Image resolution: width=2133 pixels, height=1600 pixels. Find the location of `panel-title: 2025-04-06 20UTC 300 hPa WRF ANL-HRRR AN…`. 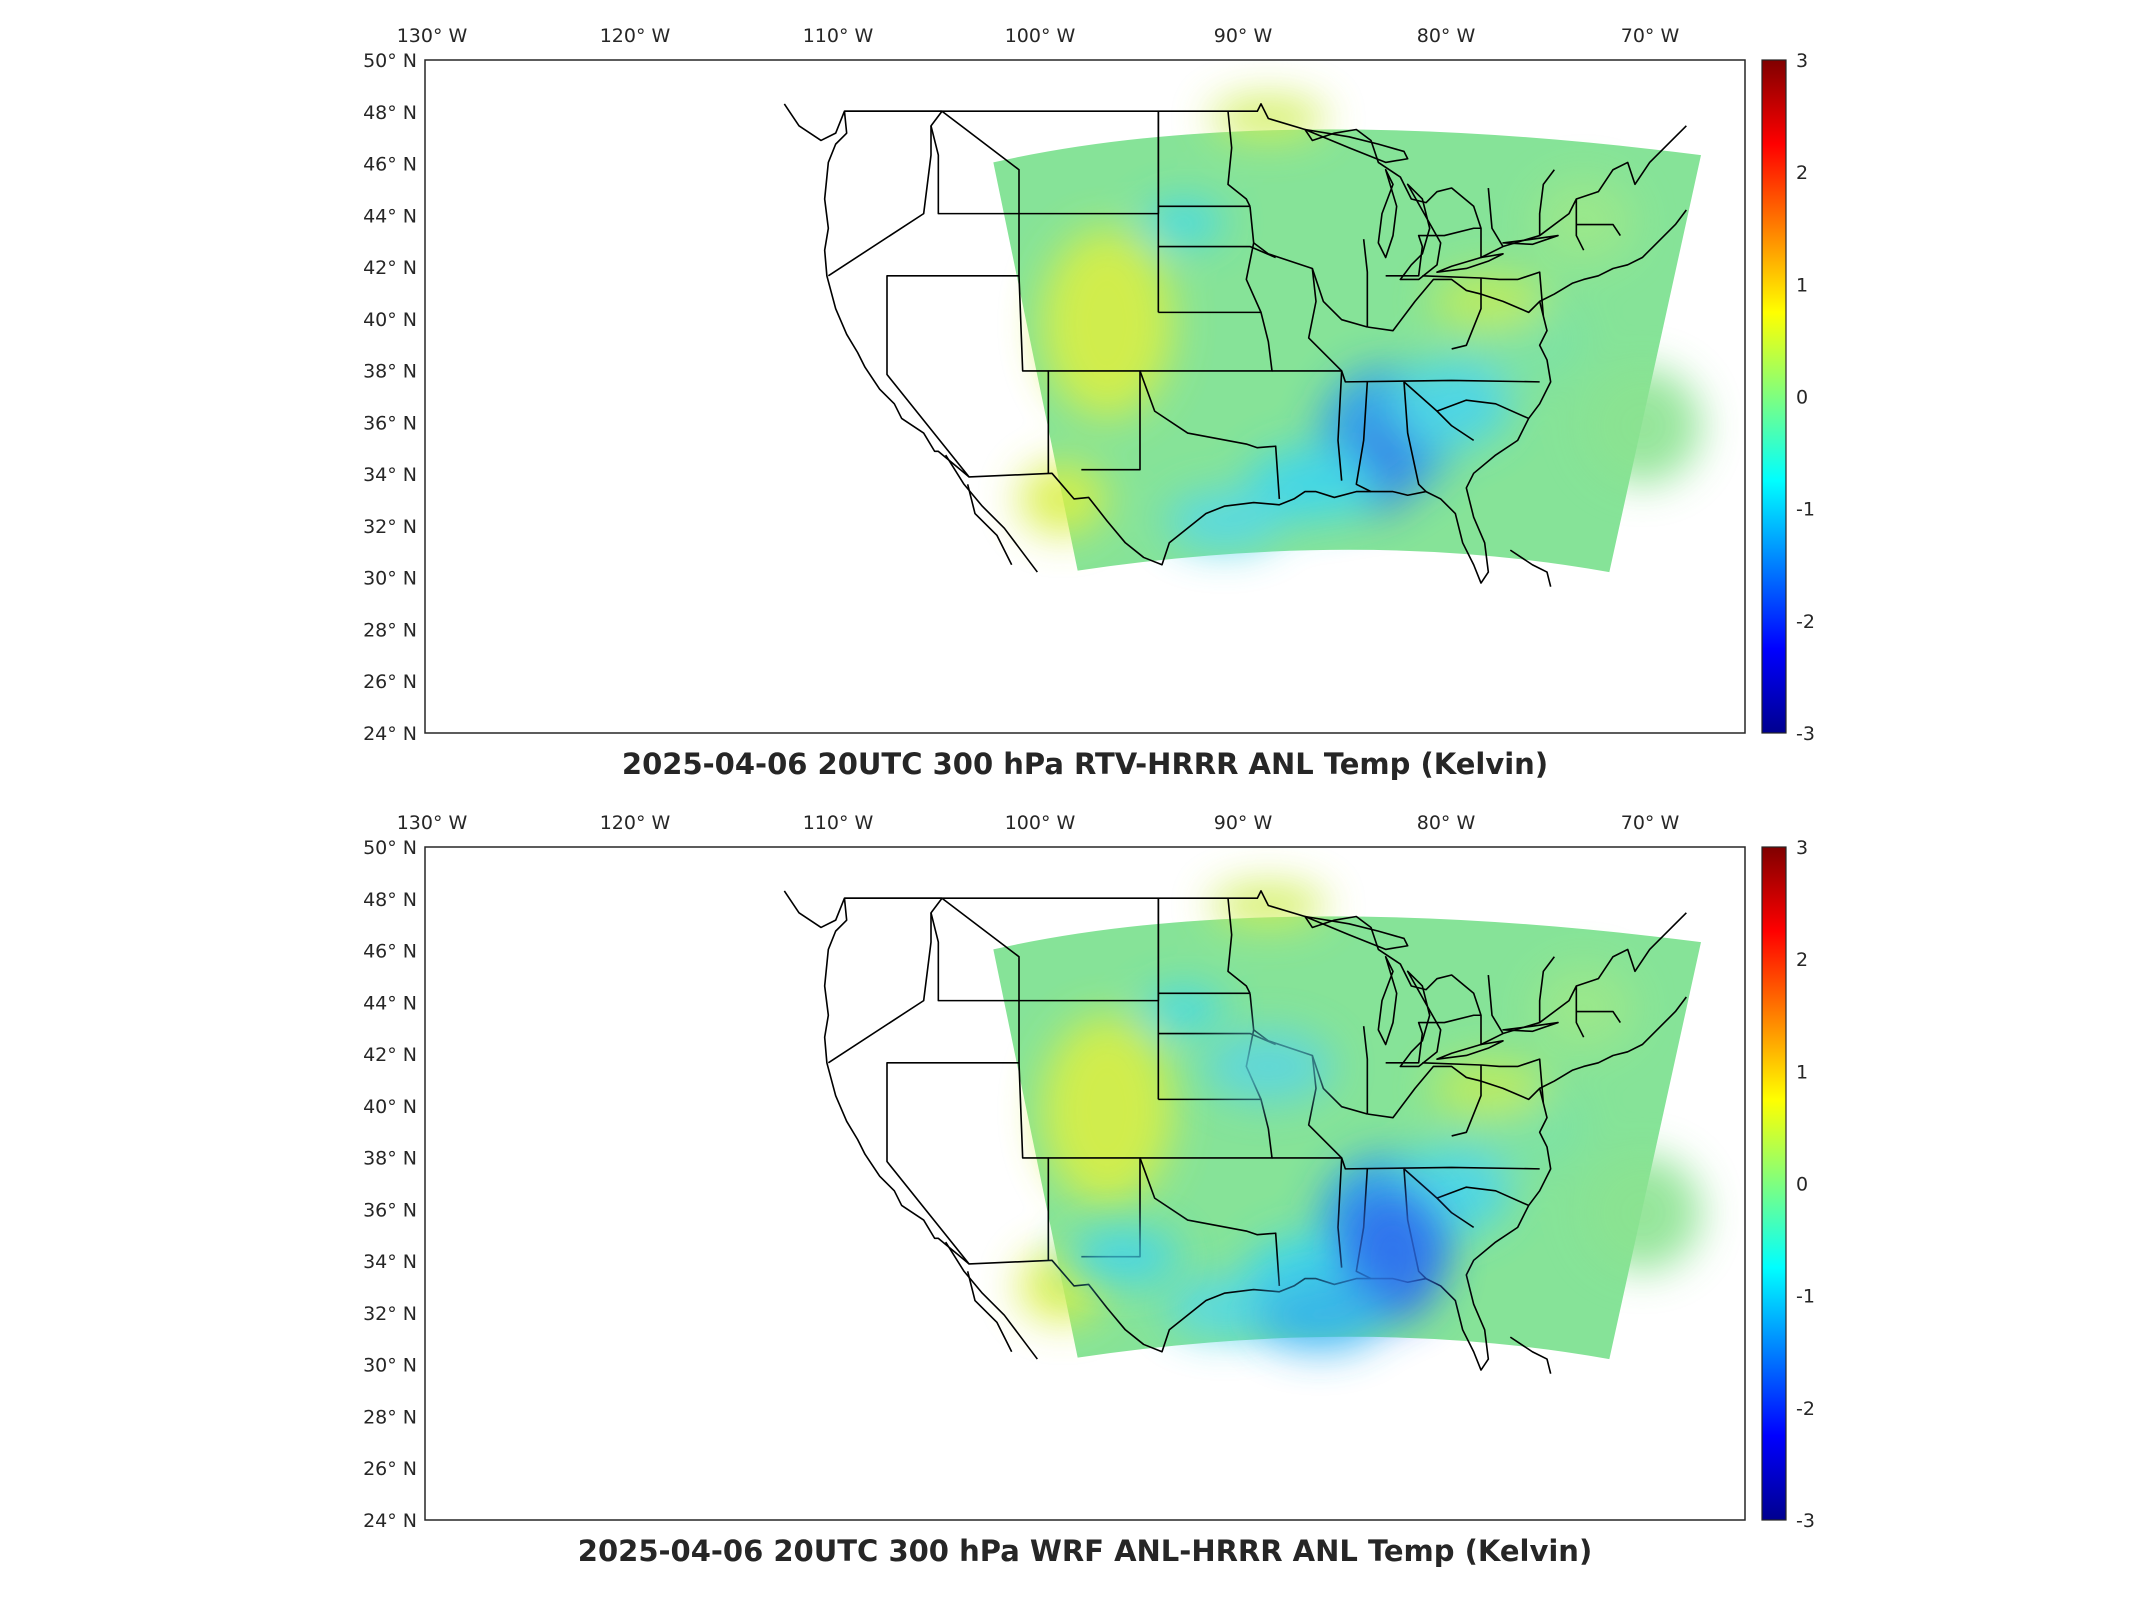

panel-title: 2025-04-06 20UTC 300 hPa WRF ANL-HRRR AN… is located at coordinates (1085, 1551).